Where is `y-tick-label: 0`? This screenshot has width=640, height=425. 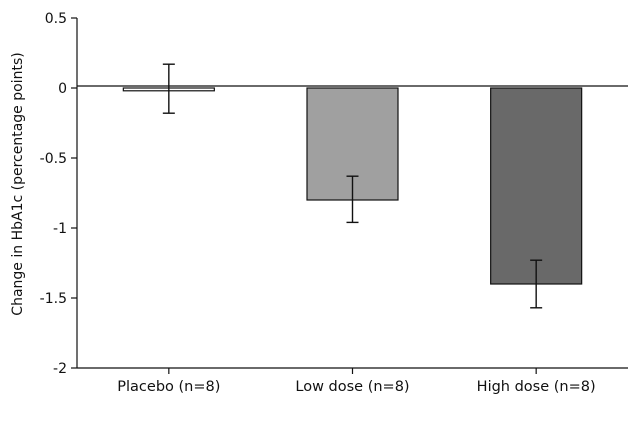 y-tick-label: 0 is located at coordinates (62, 89).